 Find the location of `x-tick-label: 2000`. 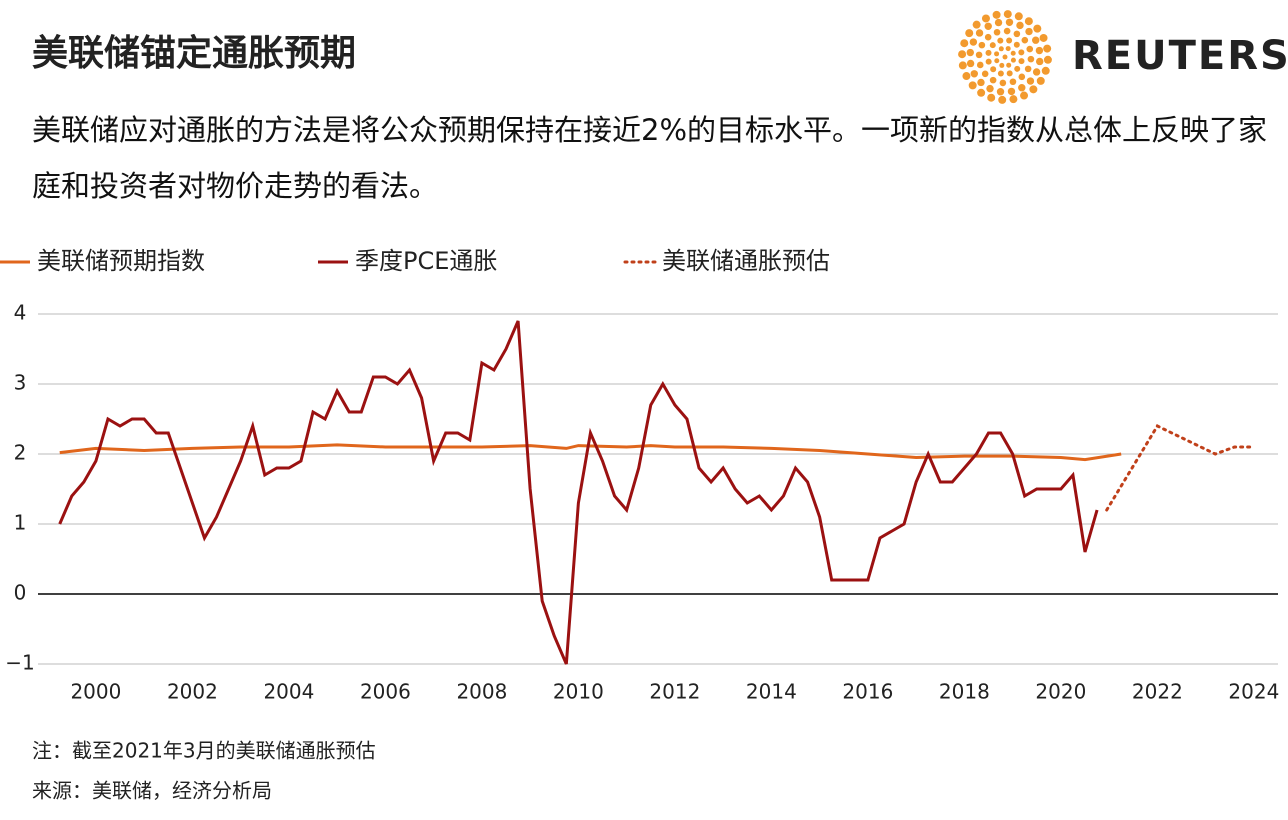

x-tick-label: 2000 is located at coordinates (95, 692).